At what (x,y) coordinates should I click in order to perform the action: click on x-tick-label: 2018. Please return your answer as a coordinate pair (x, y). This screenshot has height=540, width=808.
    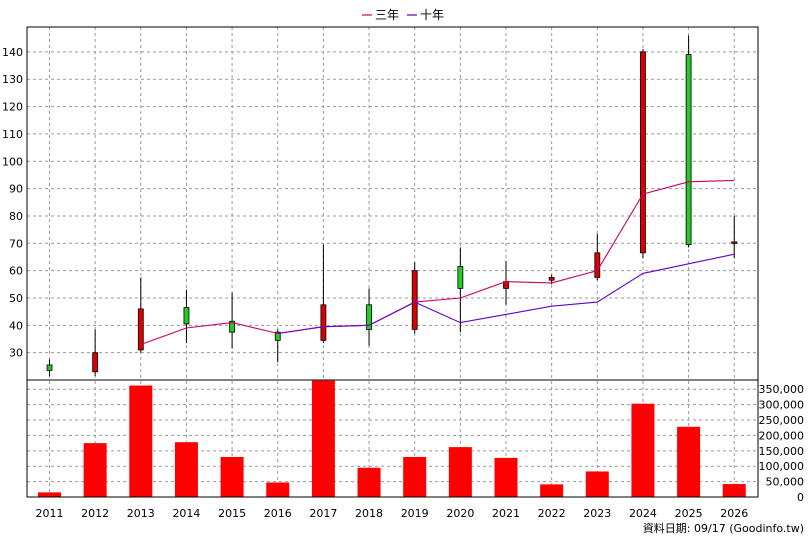
    Looking at the image, I should click on (369, 513).